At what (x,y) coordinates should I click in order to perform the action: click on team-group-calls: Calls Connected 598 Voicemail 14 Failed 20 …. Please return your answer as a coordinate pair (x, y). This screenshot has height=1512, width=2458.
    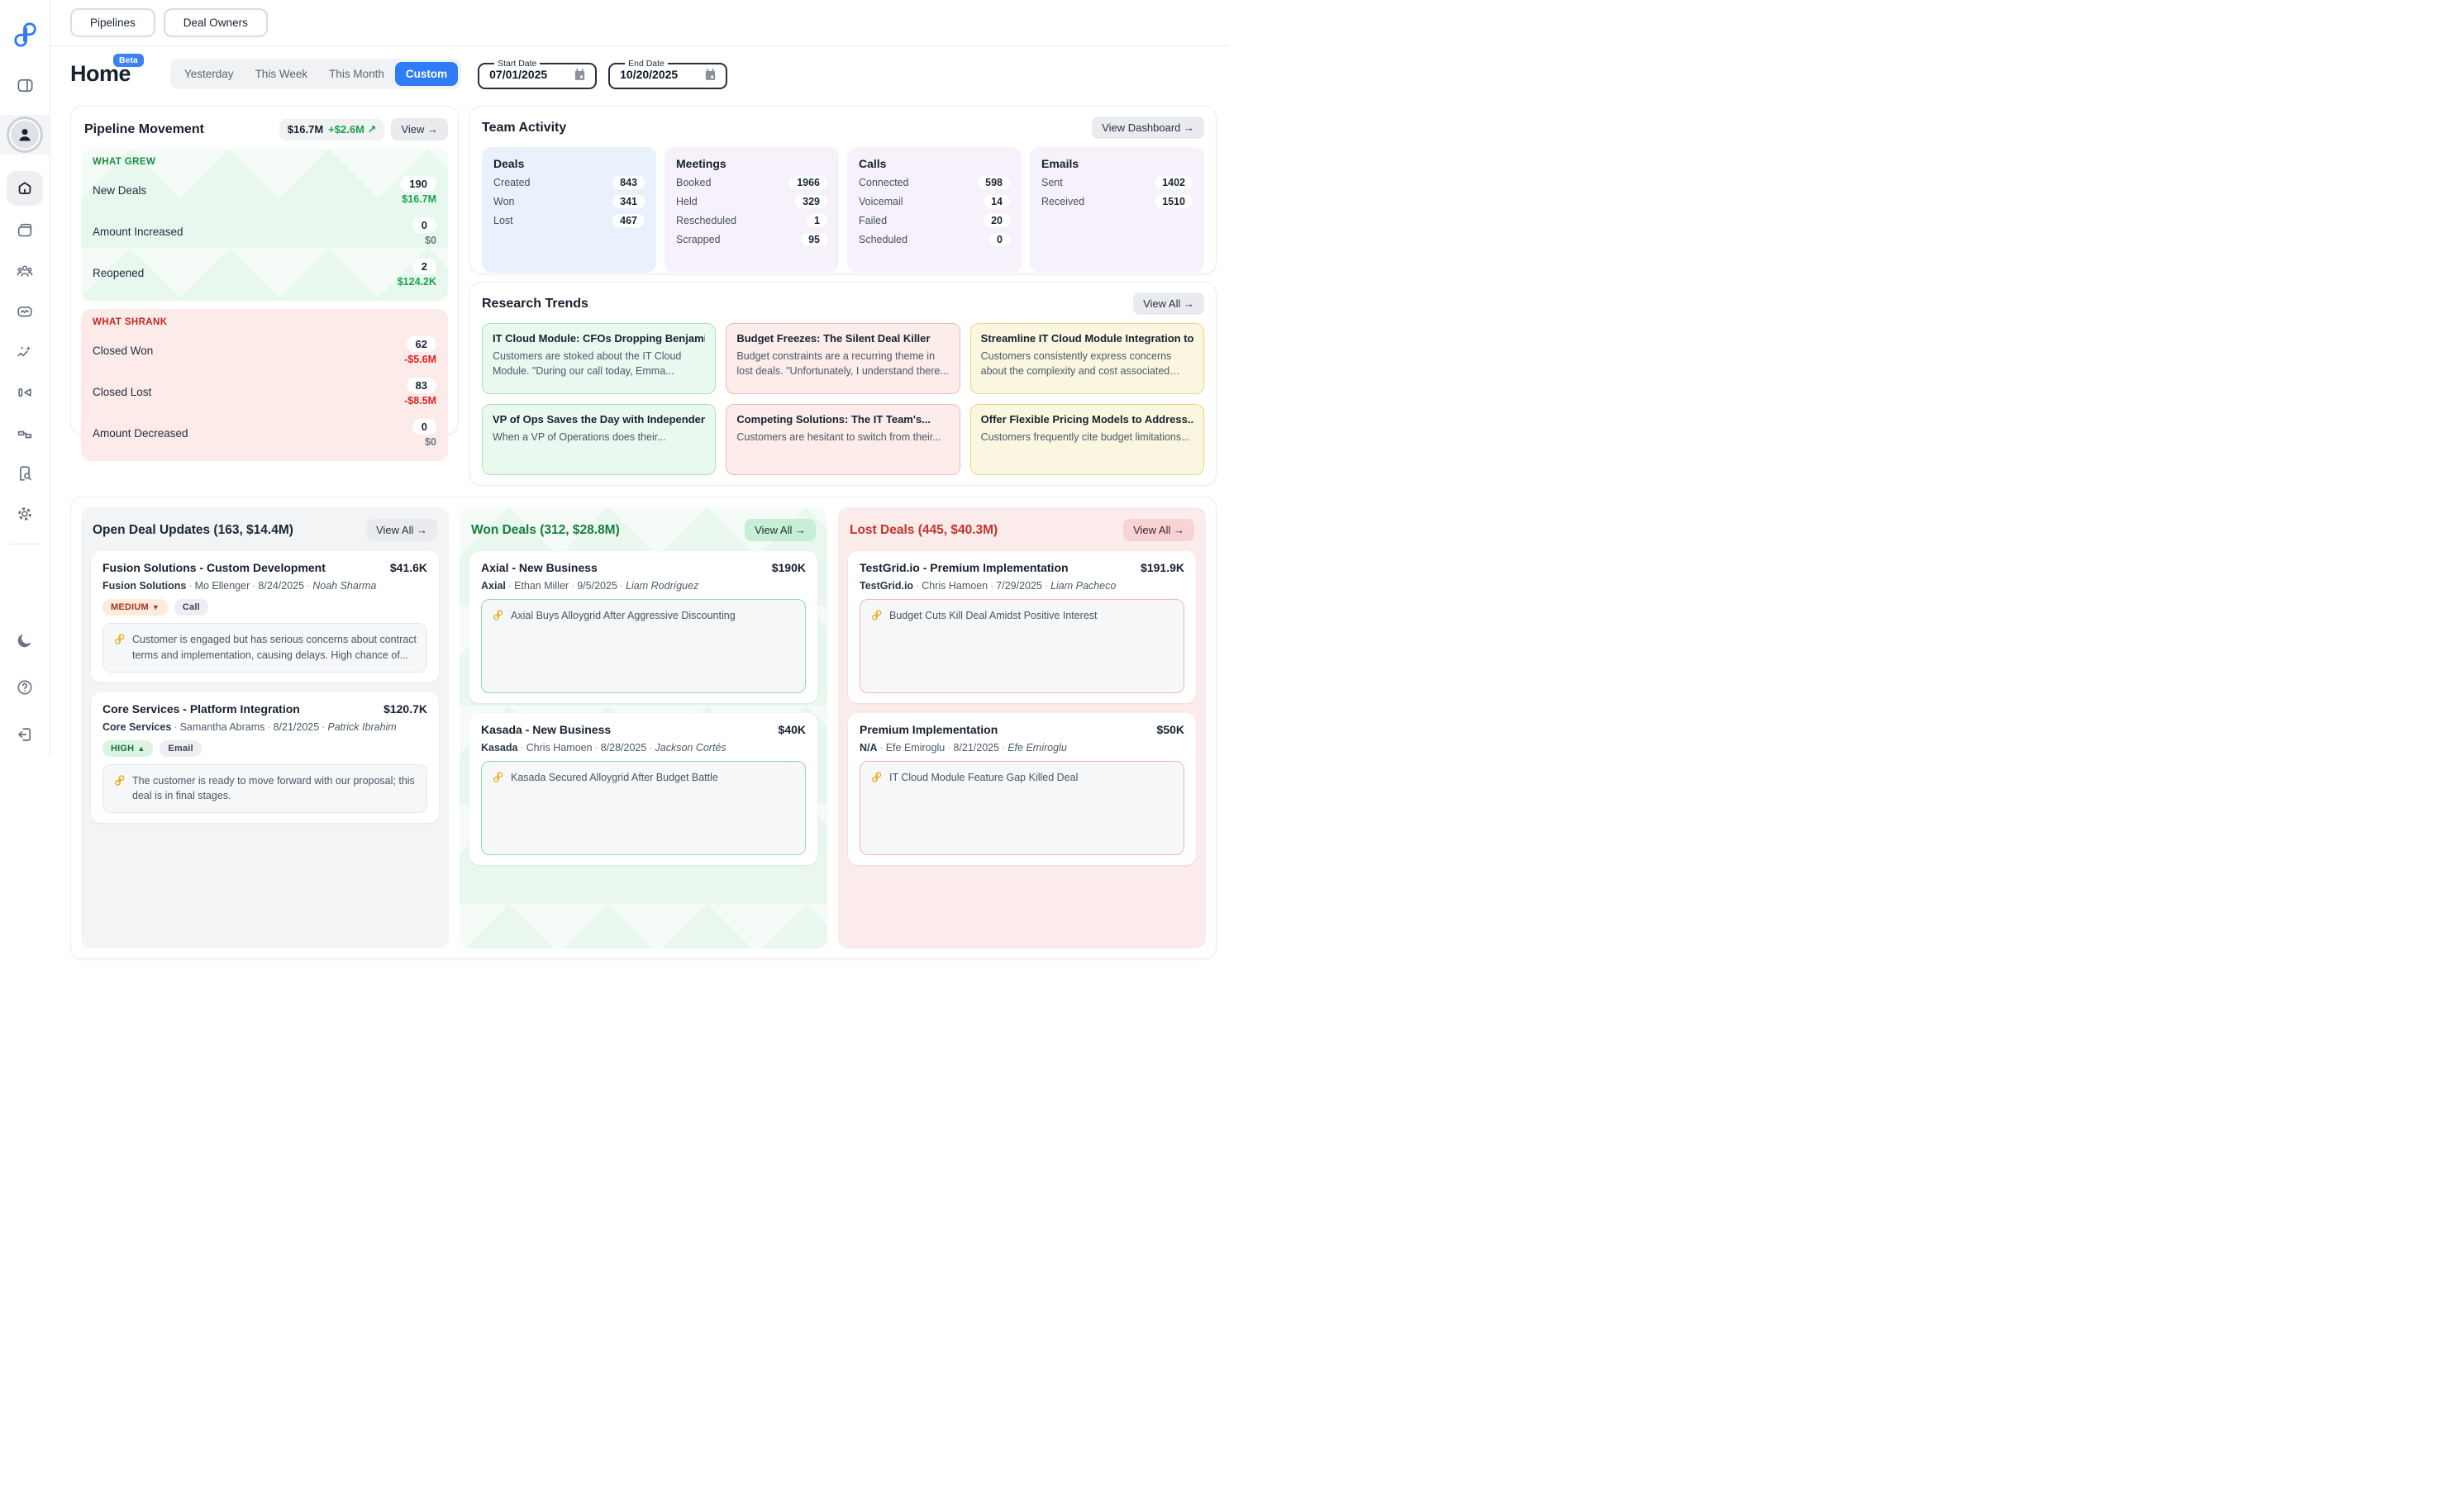
    Looking at the image, I should click on (935, 210).